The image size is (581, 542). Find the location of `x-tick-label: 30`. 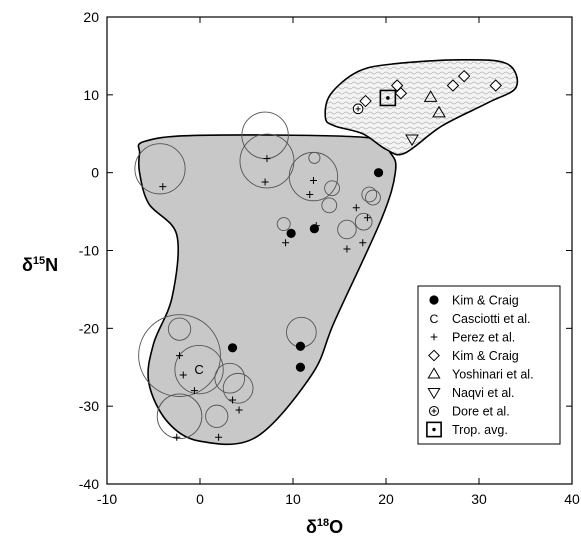

x-tick-label: 30 is located at coordinates (479, 499).